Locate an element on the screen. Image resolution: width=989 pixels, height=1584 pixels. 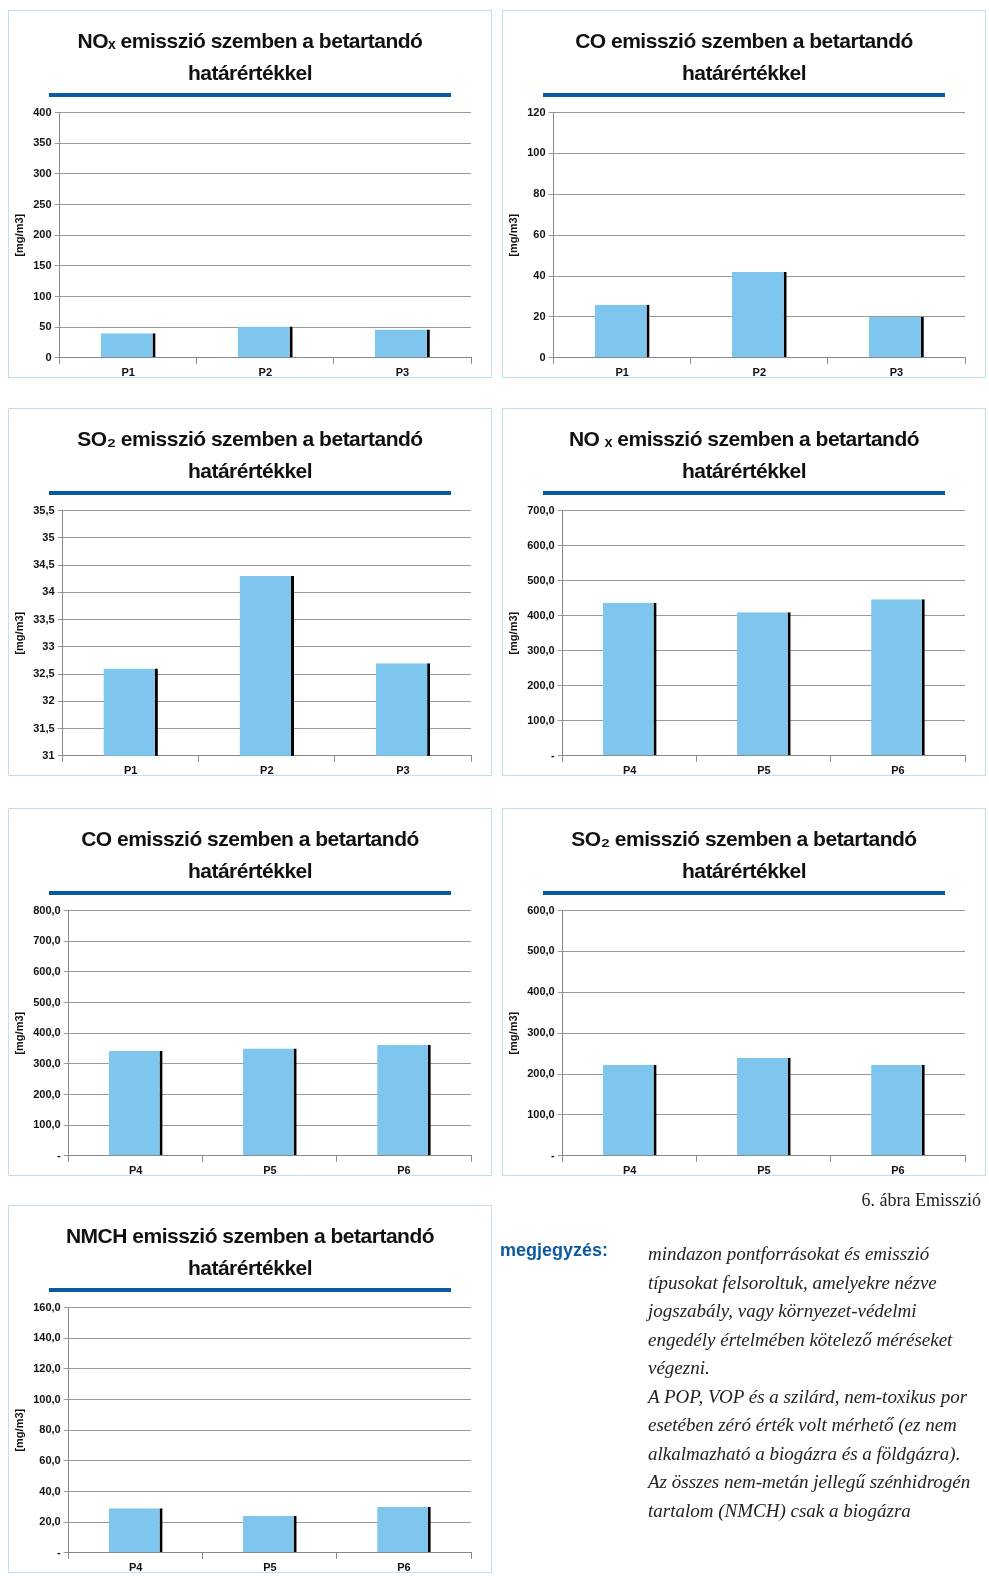
y-tick-label: 120,0 is located at coordinates (47, 1367).